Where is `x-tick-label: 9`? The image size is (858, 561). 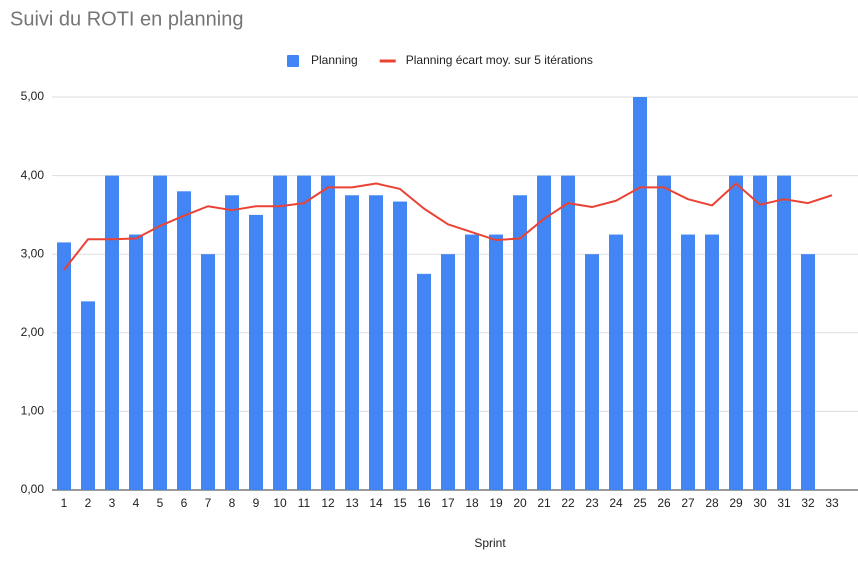 x-tick-label: 9 is located at coordinates (256, 503).